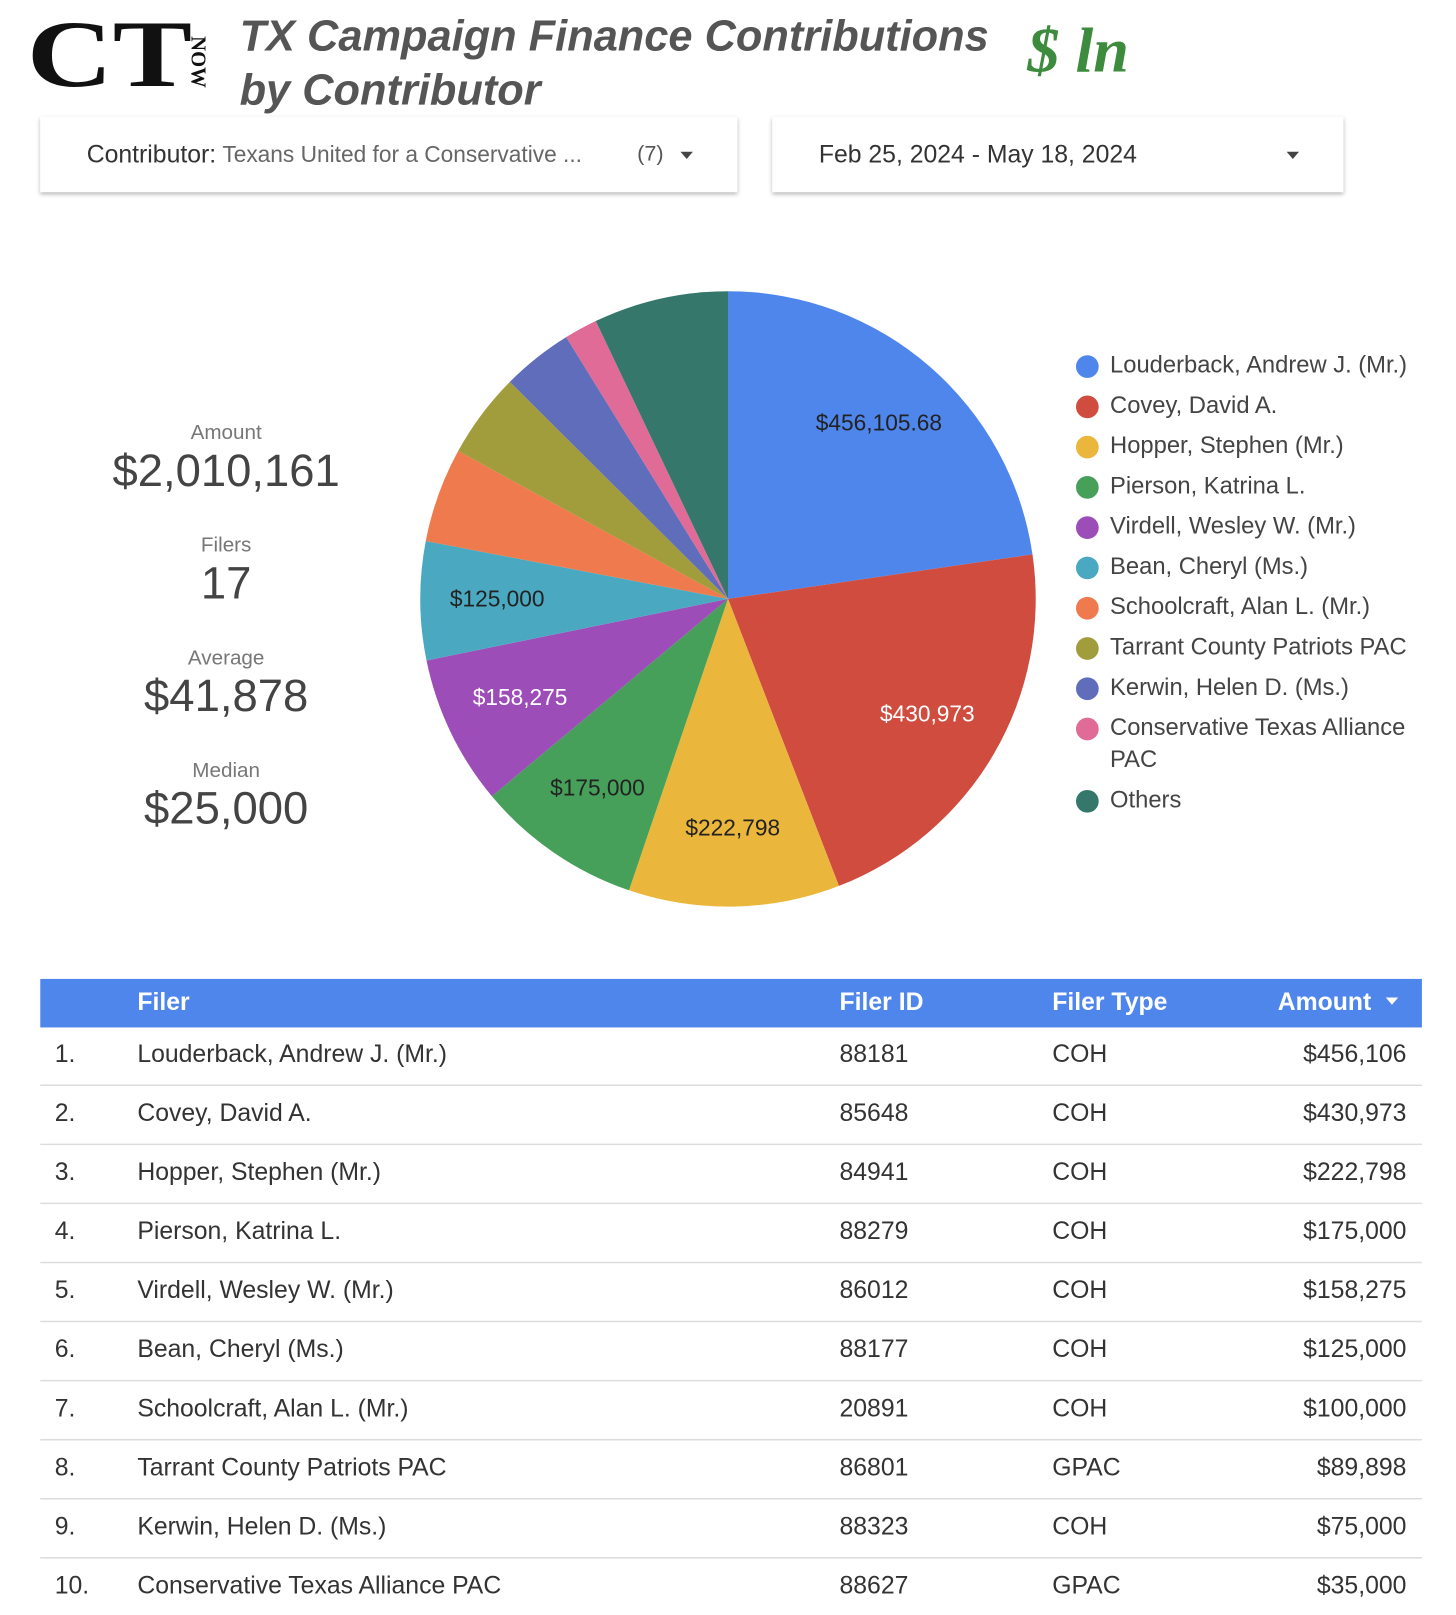 The width and height of the screenshot is (1456, 1615). Describe the element at coordinates (874, 1172) in the screenshot. I see `table-cell: 84941` at that location.